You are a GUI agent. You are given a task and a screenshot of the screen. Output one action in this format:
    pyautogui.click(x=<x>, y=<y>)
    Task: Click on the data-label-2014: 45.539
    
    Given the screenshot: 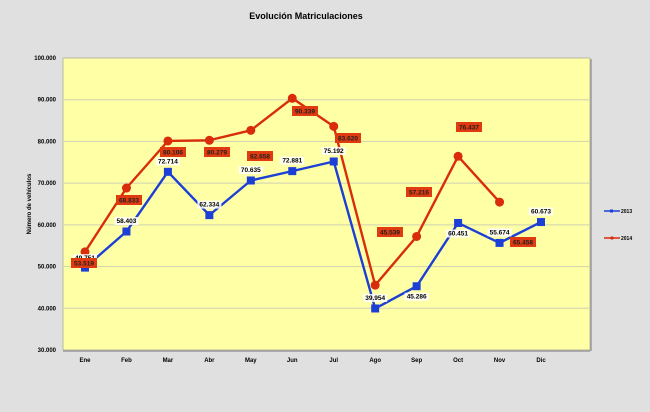 What is the action you would take?
    pyautogui.click(x=390, y=233)
    